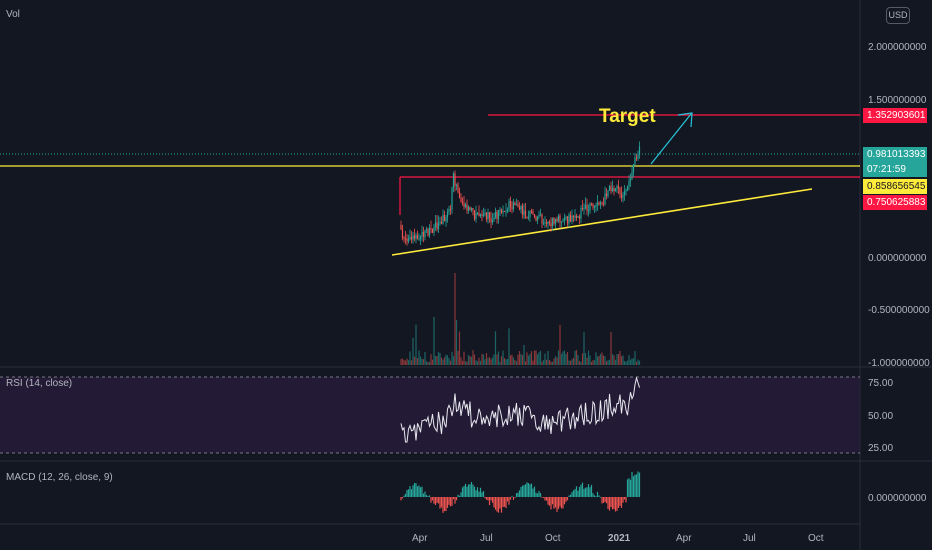  I want to click on time-axis: Apr Jul Oct 2021 Apr Jul Oct, so click(618, 538).